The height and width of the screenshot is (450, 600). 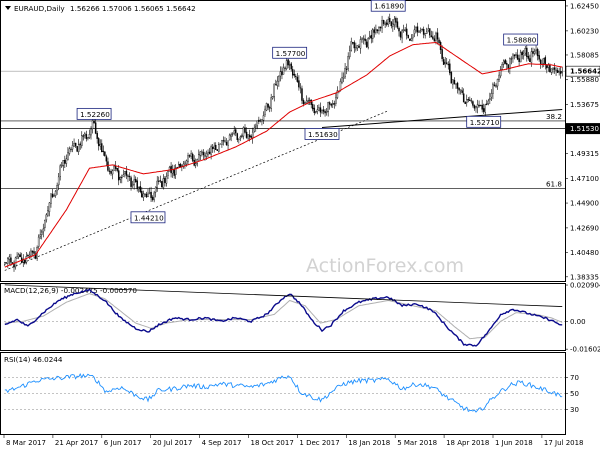 I want to click on rsi-tick-label: 70, so click(x=574, y=378).